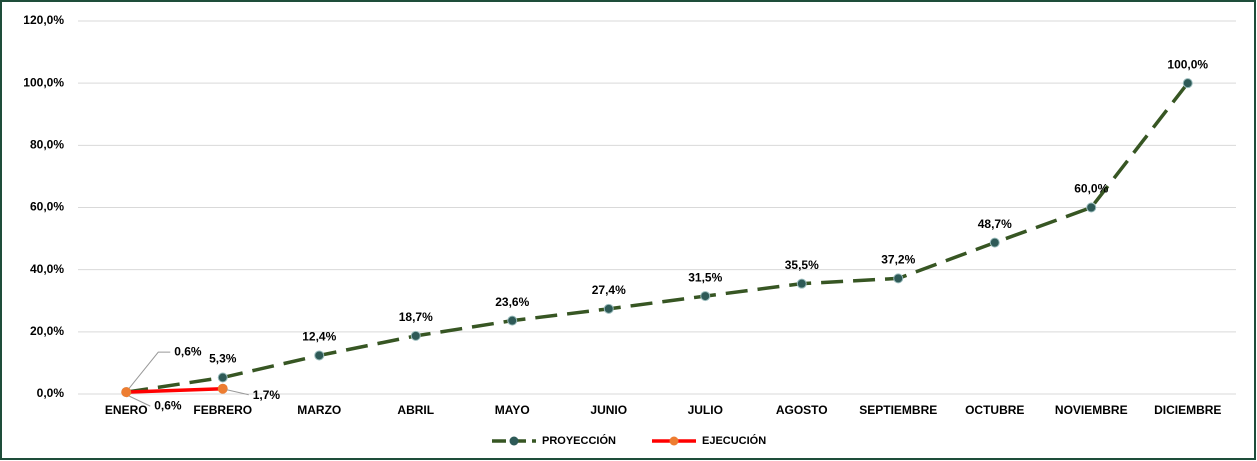 Image resolution: width=1257 pixels, height=461 pixels. Describe the element at coordinates (802, 265) in the screenshot. I see `data-label: 35,5%` at that location.